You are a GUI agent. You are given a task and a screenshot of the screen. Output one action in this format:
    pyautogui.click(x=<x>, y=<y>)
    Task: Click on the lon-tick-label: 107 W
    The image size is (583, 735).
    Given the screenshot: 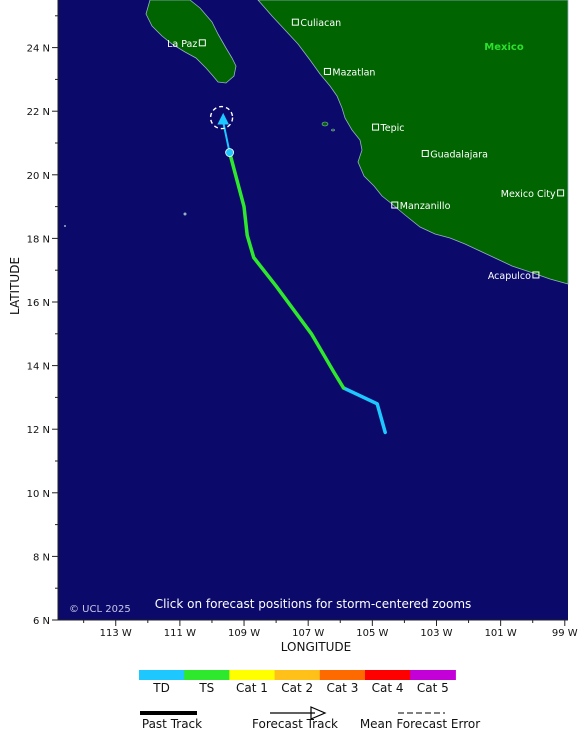 What is the action you would take?
    pyautogui.click(x=308, y=633)
    